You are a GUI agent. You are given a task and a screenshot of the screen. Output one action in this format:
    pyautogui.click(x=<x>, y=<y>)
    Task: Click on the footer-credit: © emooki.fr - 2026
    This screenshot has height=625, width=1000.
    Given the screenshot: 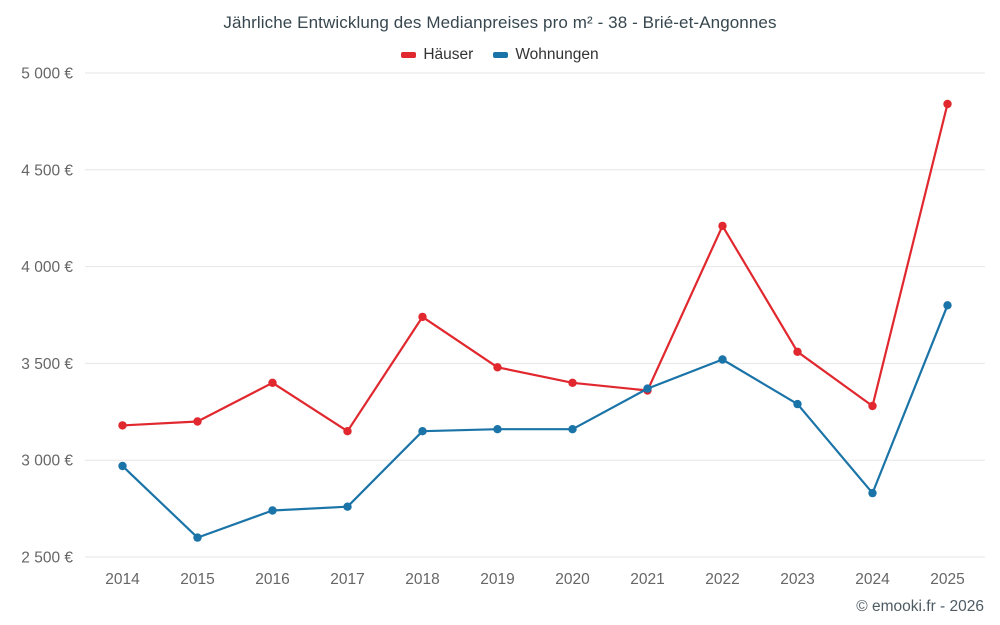 What is the action you would take?
    pyautogui.click(x=920, y=606)
    